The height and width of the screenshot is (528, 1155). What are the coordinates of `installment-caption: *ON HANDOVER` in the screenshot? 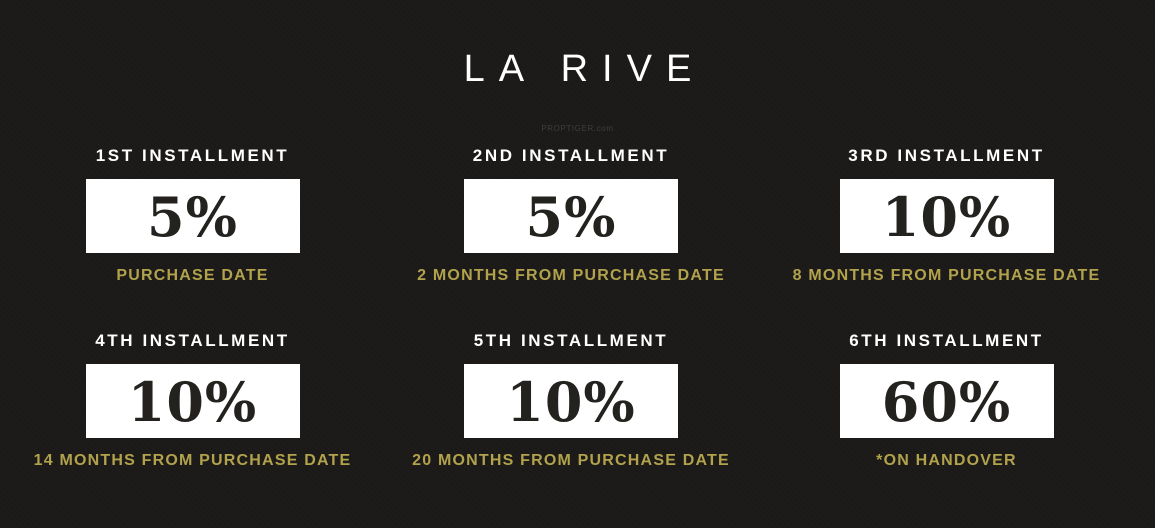 It's located at (946, 460).